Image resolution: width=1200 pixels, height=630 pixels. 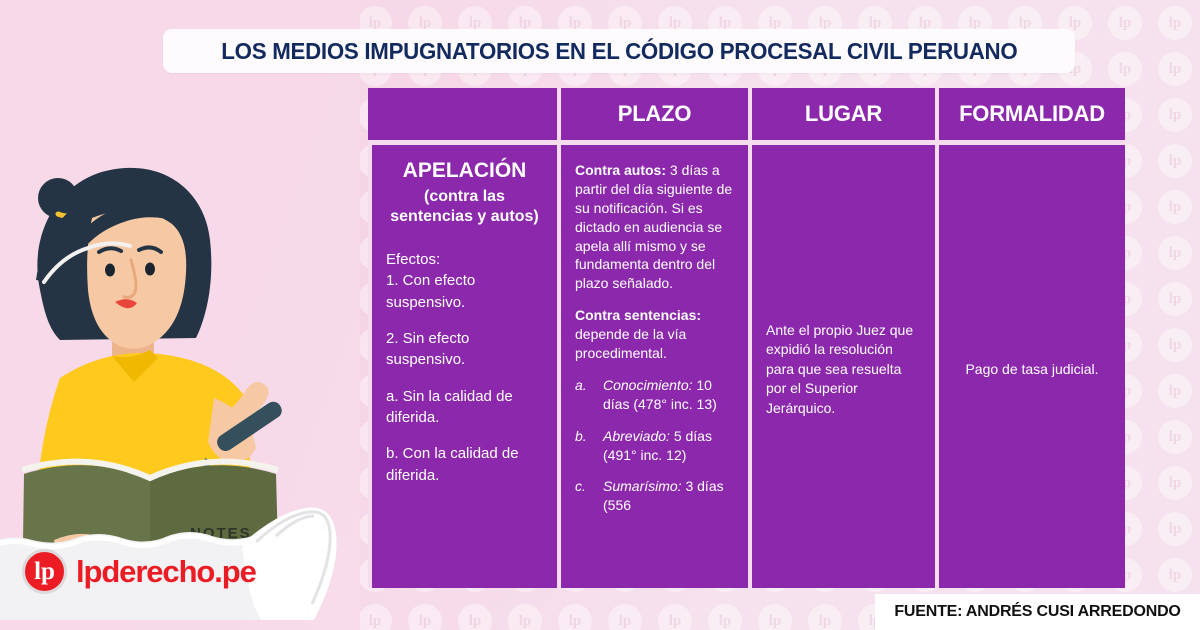 I want to click on plazo-item-term: Sumarísimo:, so click(x=642, y=486).